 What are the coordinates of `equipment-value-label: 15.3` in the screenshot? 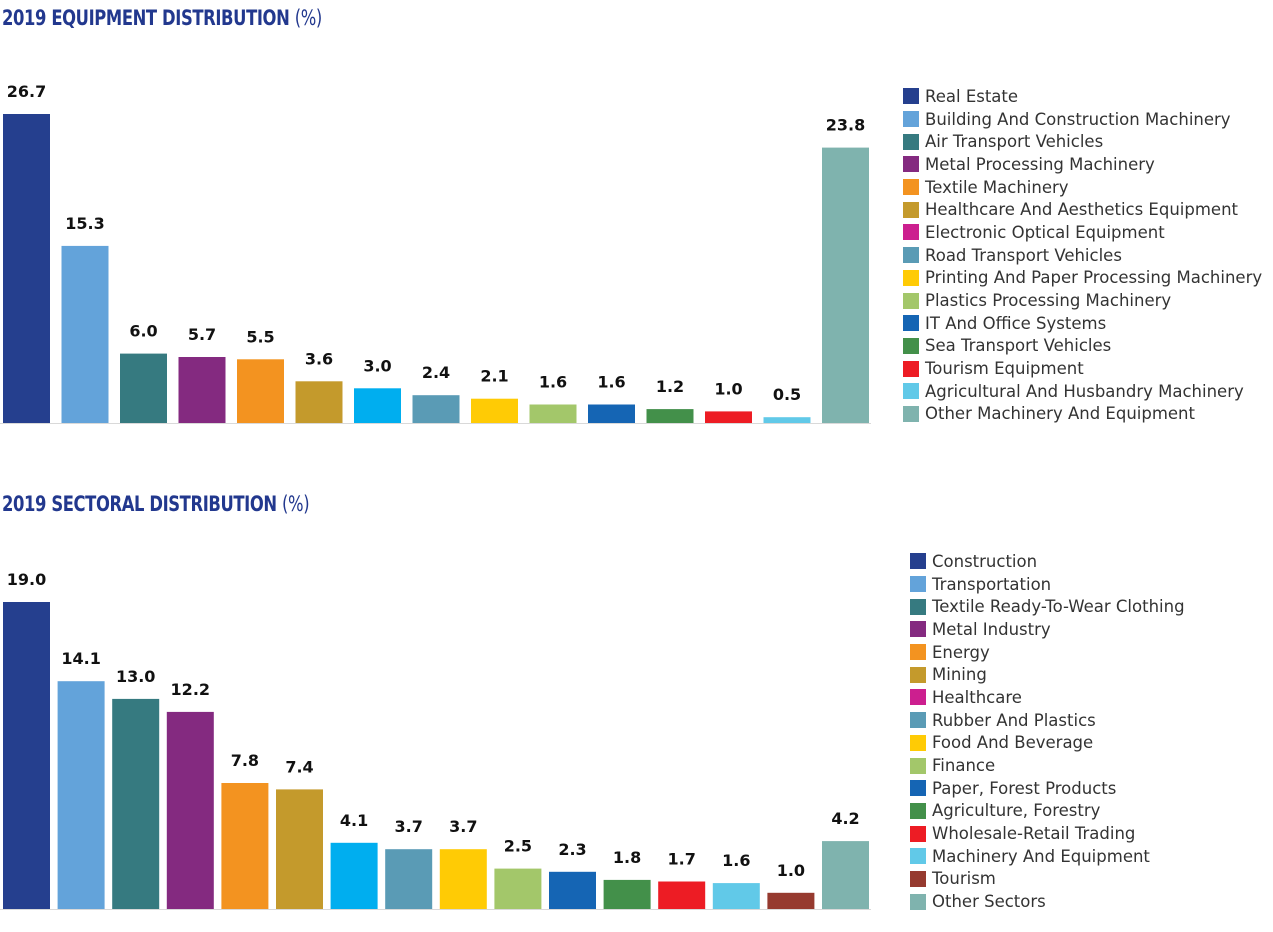 It's located at (84, 223).